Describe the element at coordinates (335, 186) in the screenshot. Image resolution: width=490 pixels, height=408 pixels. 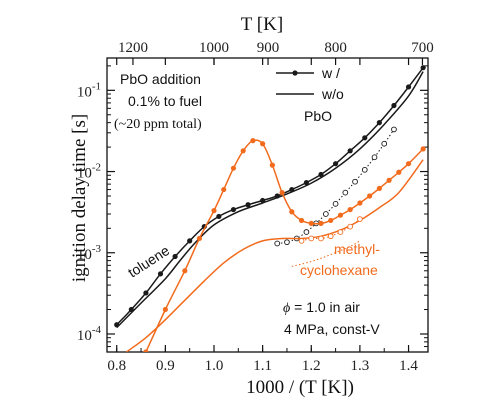
I see `series-line` at that location.